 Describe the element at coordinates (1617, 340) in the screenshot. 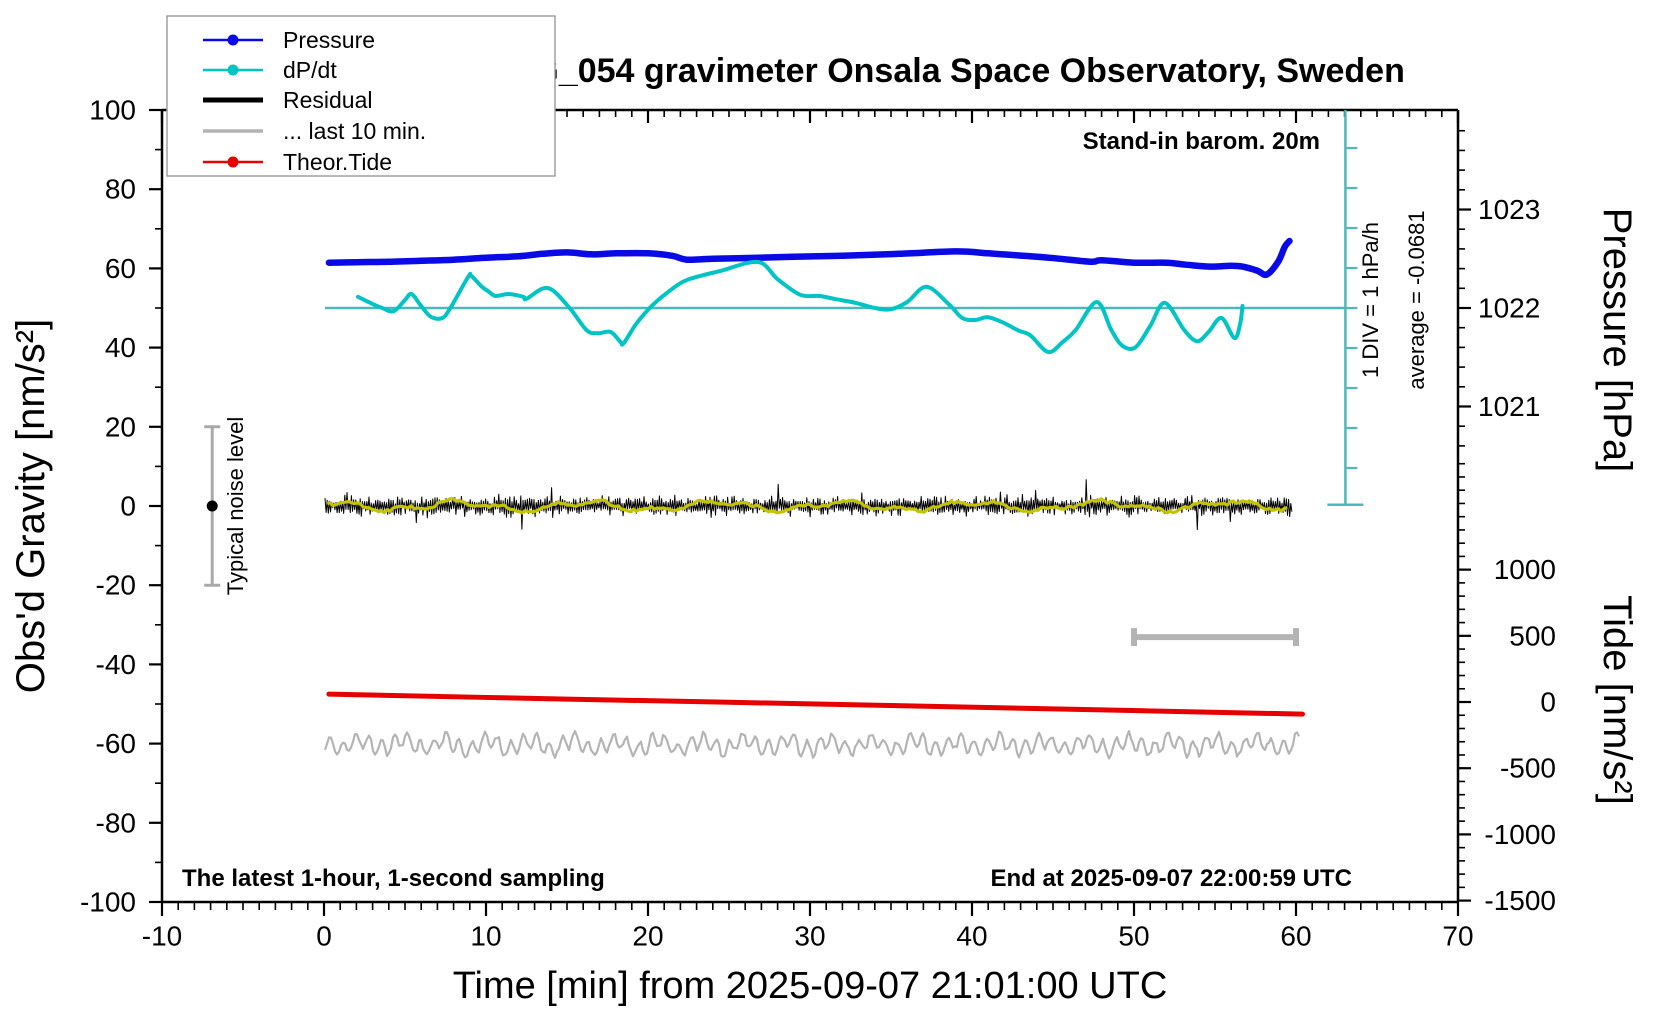

I see `y-axis-title-pressure: Pressure [hPa]` at that location.